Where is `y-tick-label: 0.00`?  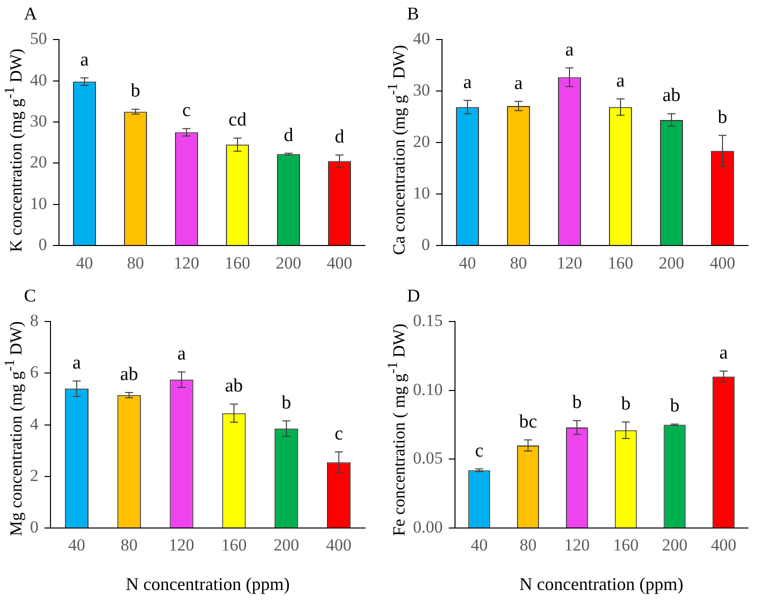
y-tick-label: 0.00 is located at coordinates (428, 526).